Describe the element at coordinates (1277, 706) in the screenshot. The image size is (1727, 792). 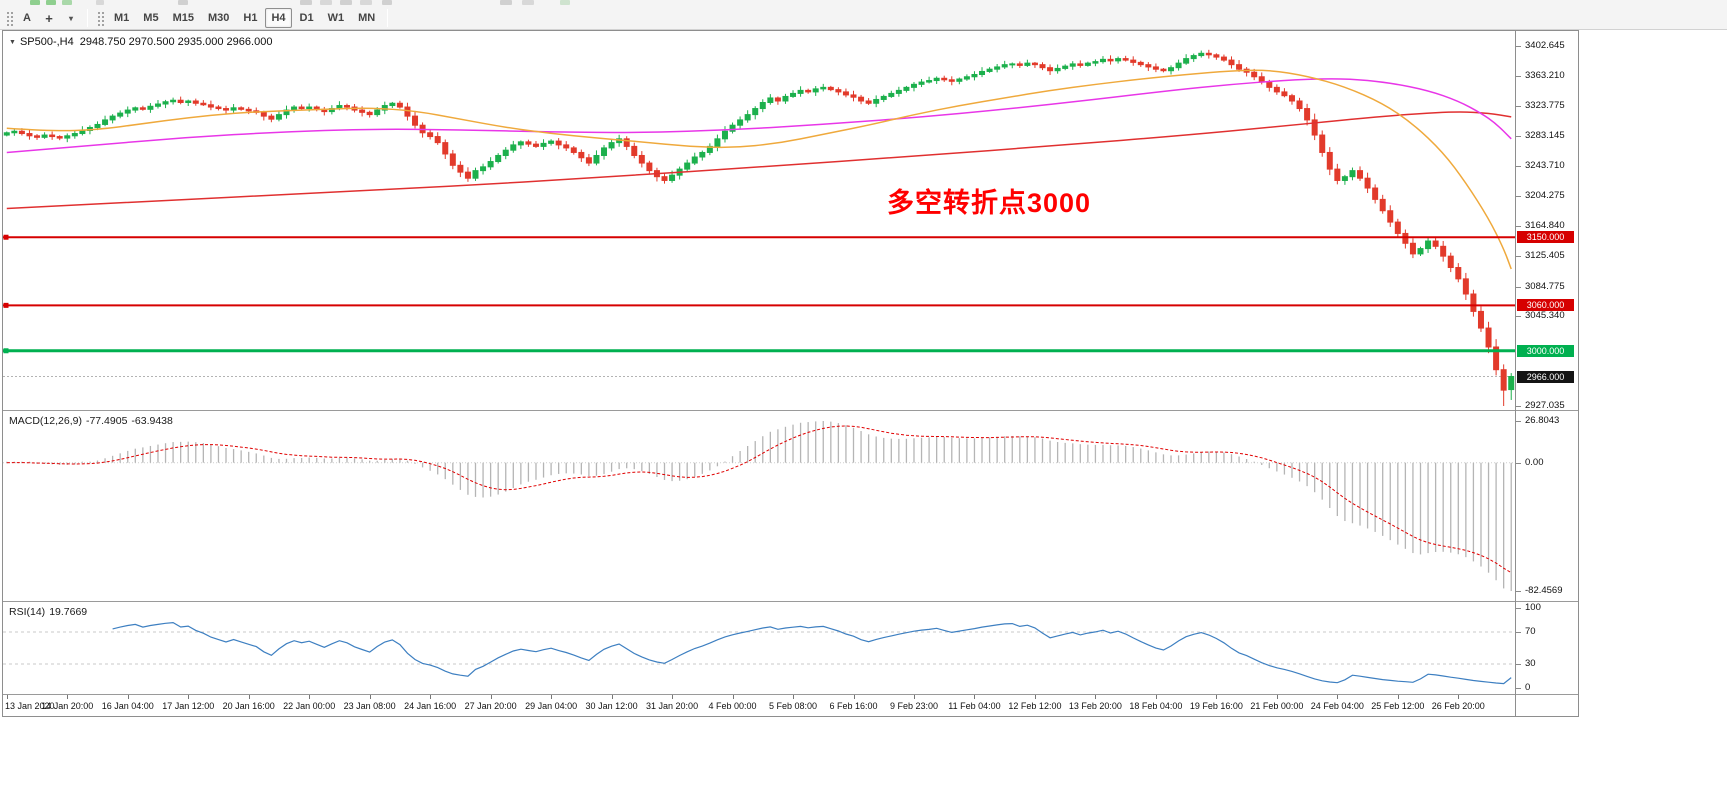
I see `time-axis-label: 21 Feb 00:00` at that location.